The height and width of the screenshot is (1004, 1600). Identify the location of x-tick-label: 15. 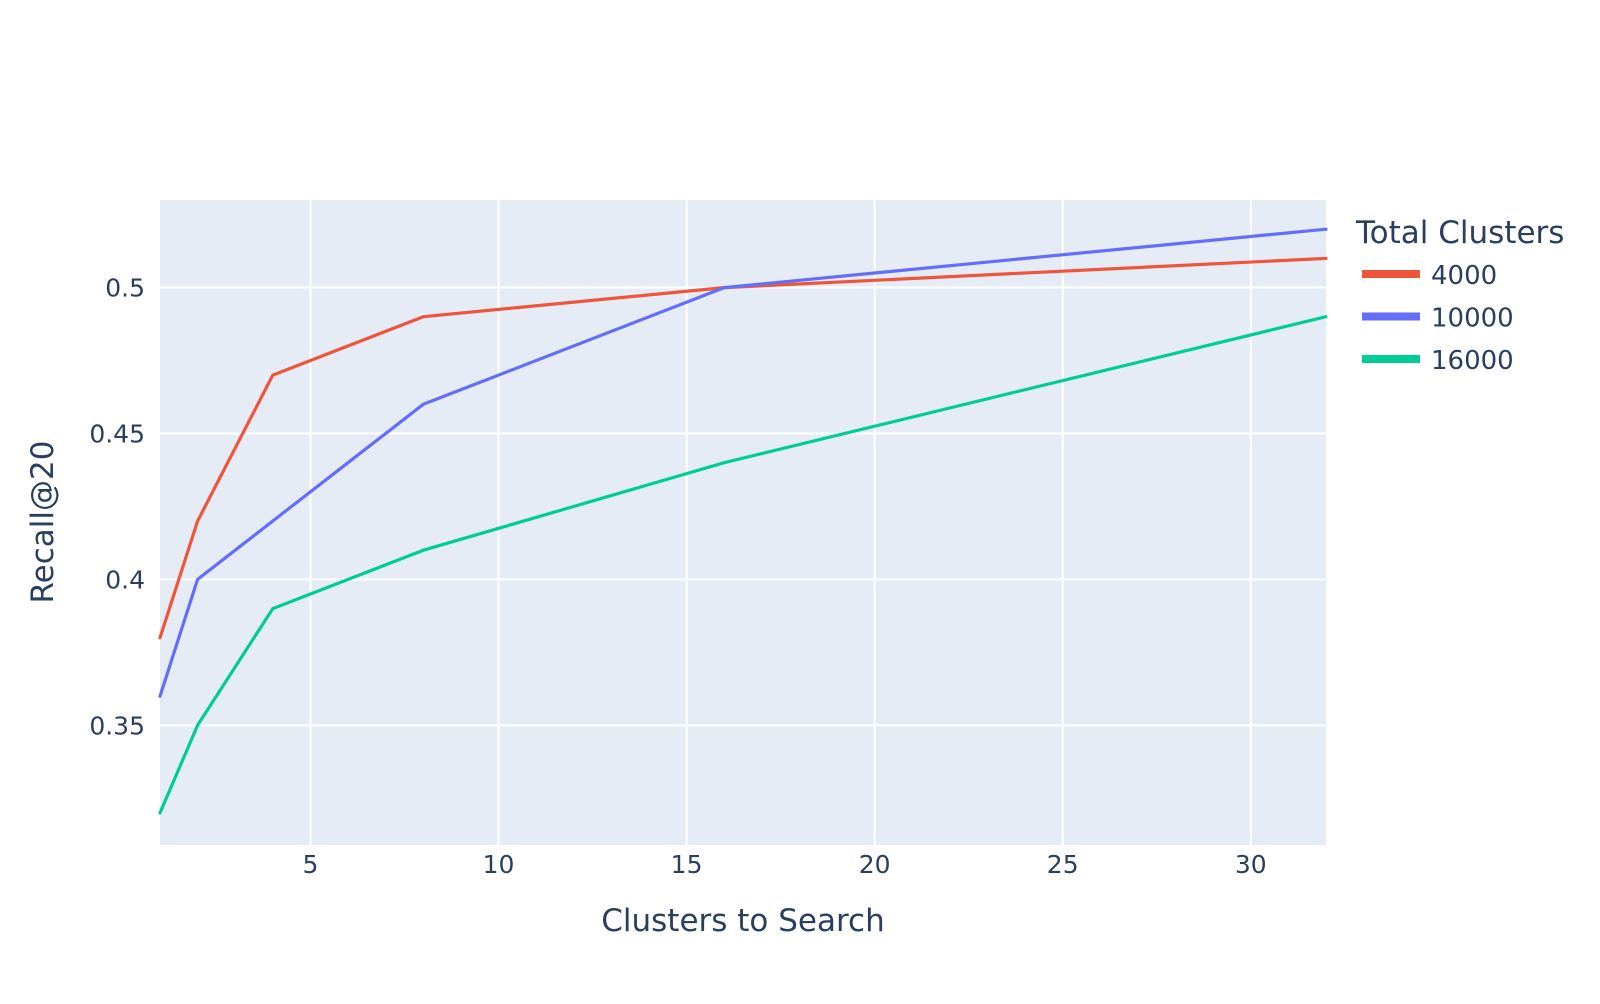
(687, 864).